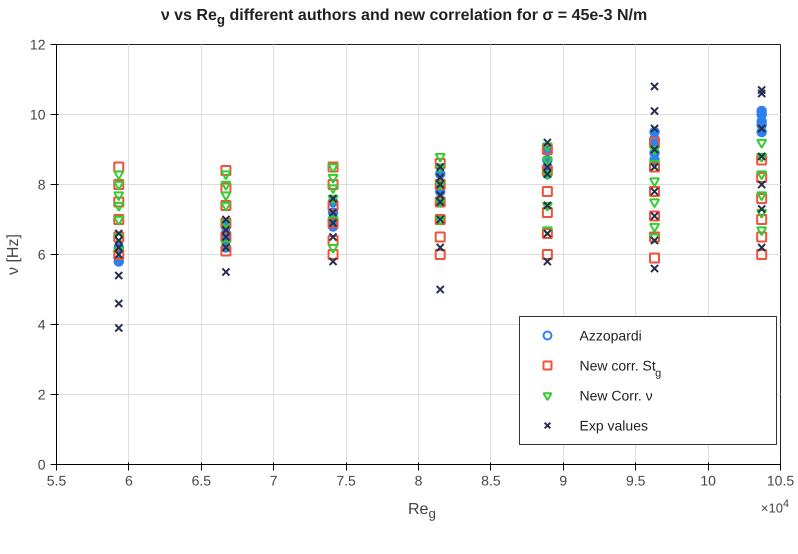 Image resolution: width=798 pixels, height=554 pixels. Describe the element at coordinates (780, 480) in the screenshot. I see `x-tick-label: 10.5` at that location.